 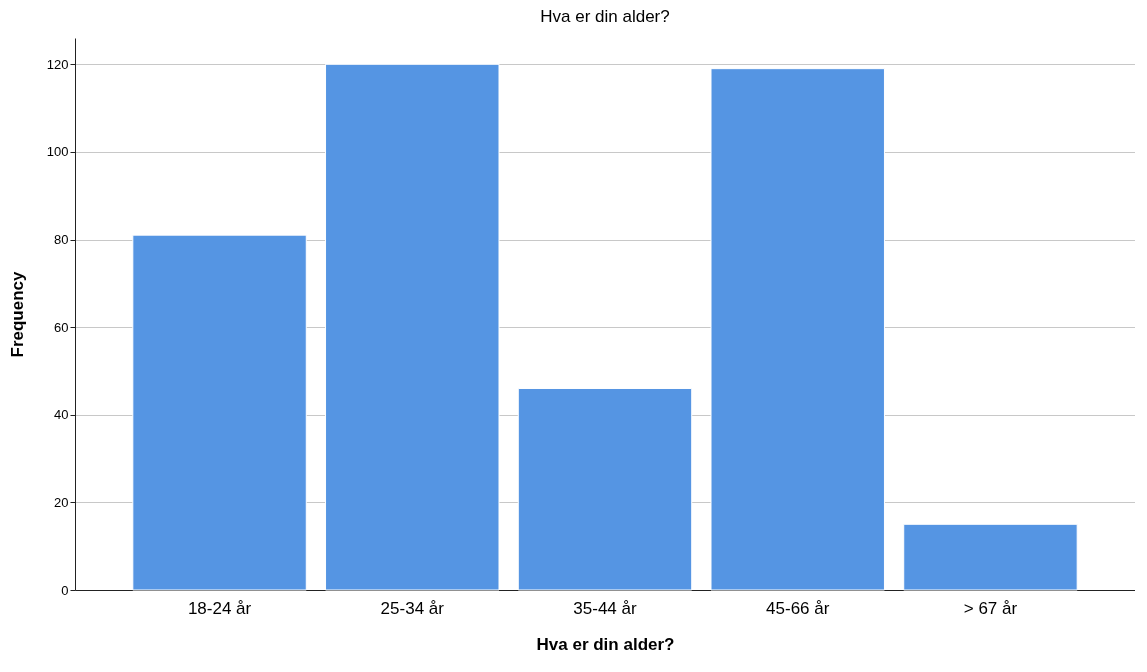 What do you see at coordinates (605, 644) in the screenshot?
I see `x-axis-title: Hva er din alder?` at bounding box center [605, 644].